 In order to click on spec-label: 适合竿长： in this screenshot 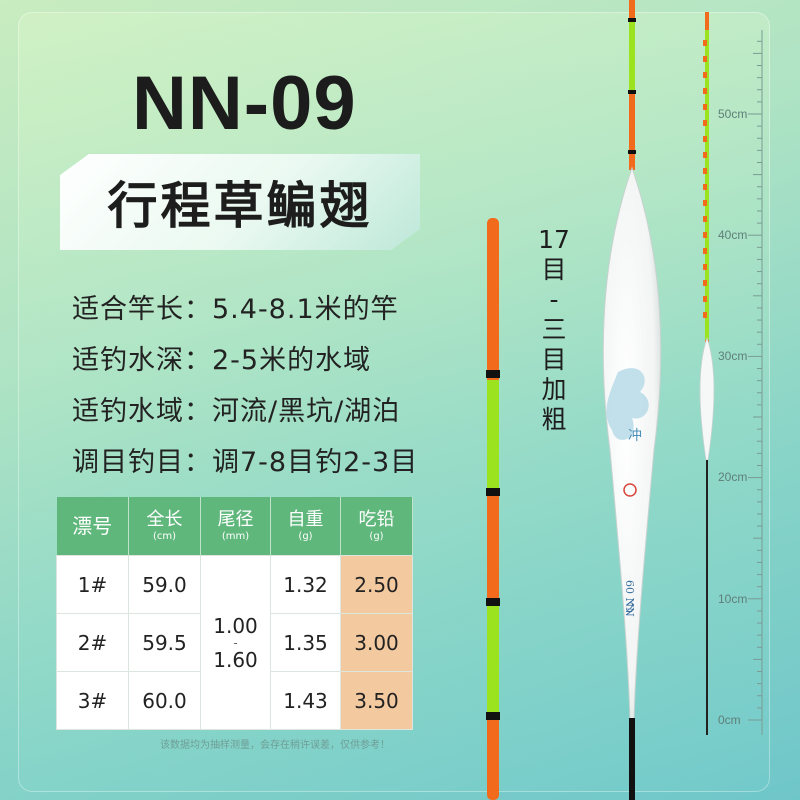, I will do `click(142, 309)`.